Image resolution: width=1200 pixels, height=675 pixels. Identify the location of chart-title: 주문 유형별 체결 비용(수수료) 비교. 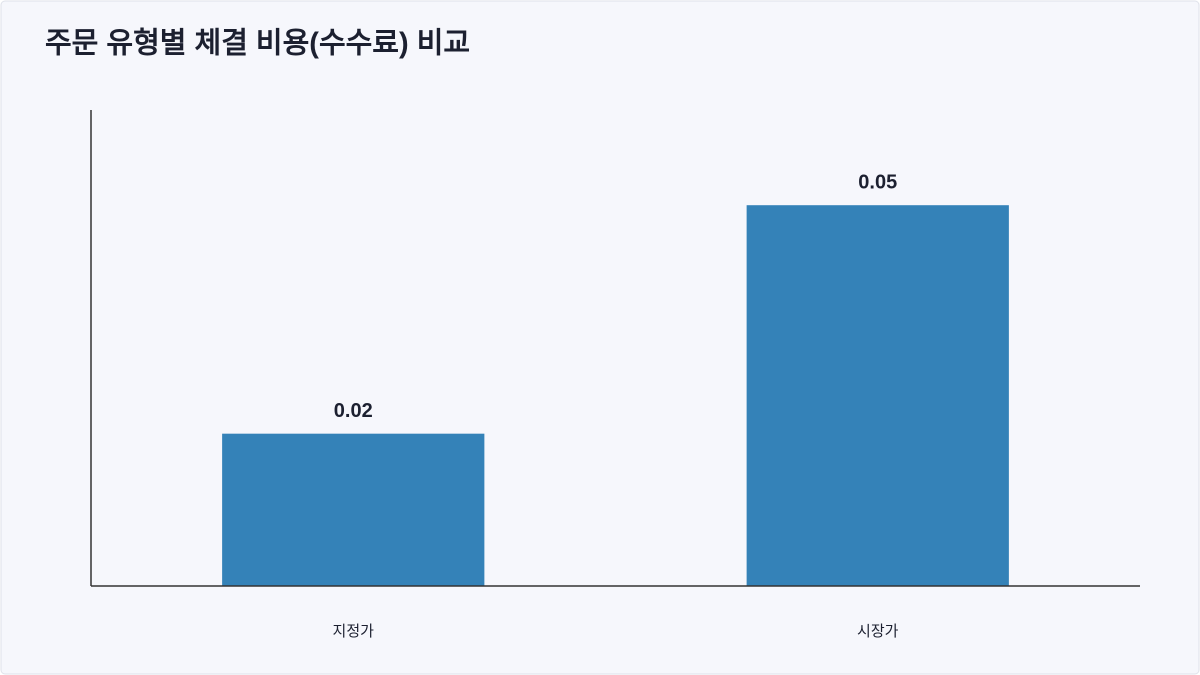
(257, 43).